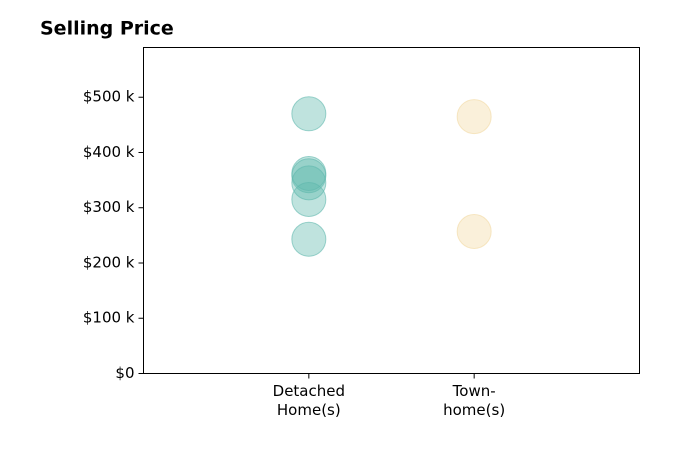 This screenshot has width=679, height=462. Describe the element at coordinates (109, 97) in the screenshot. I see `y-tick-label: $500 k` at that location.